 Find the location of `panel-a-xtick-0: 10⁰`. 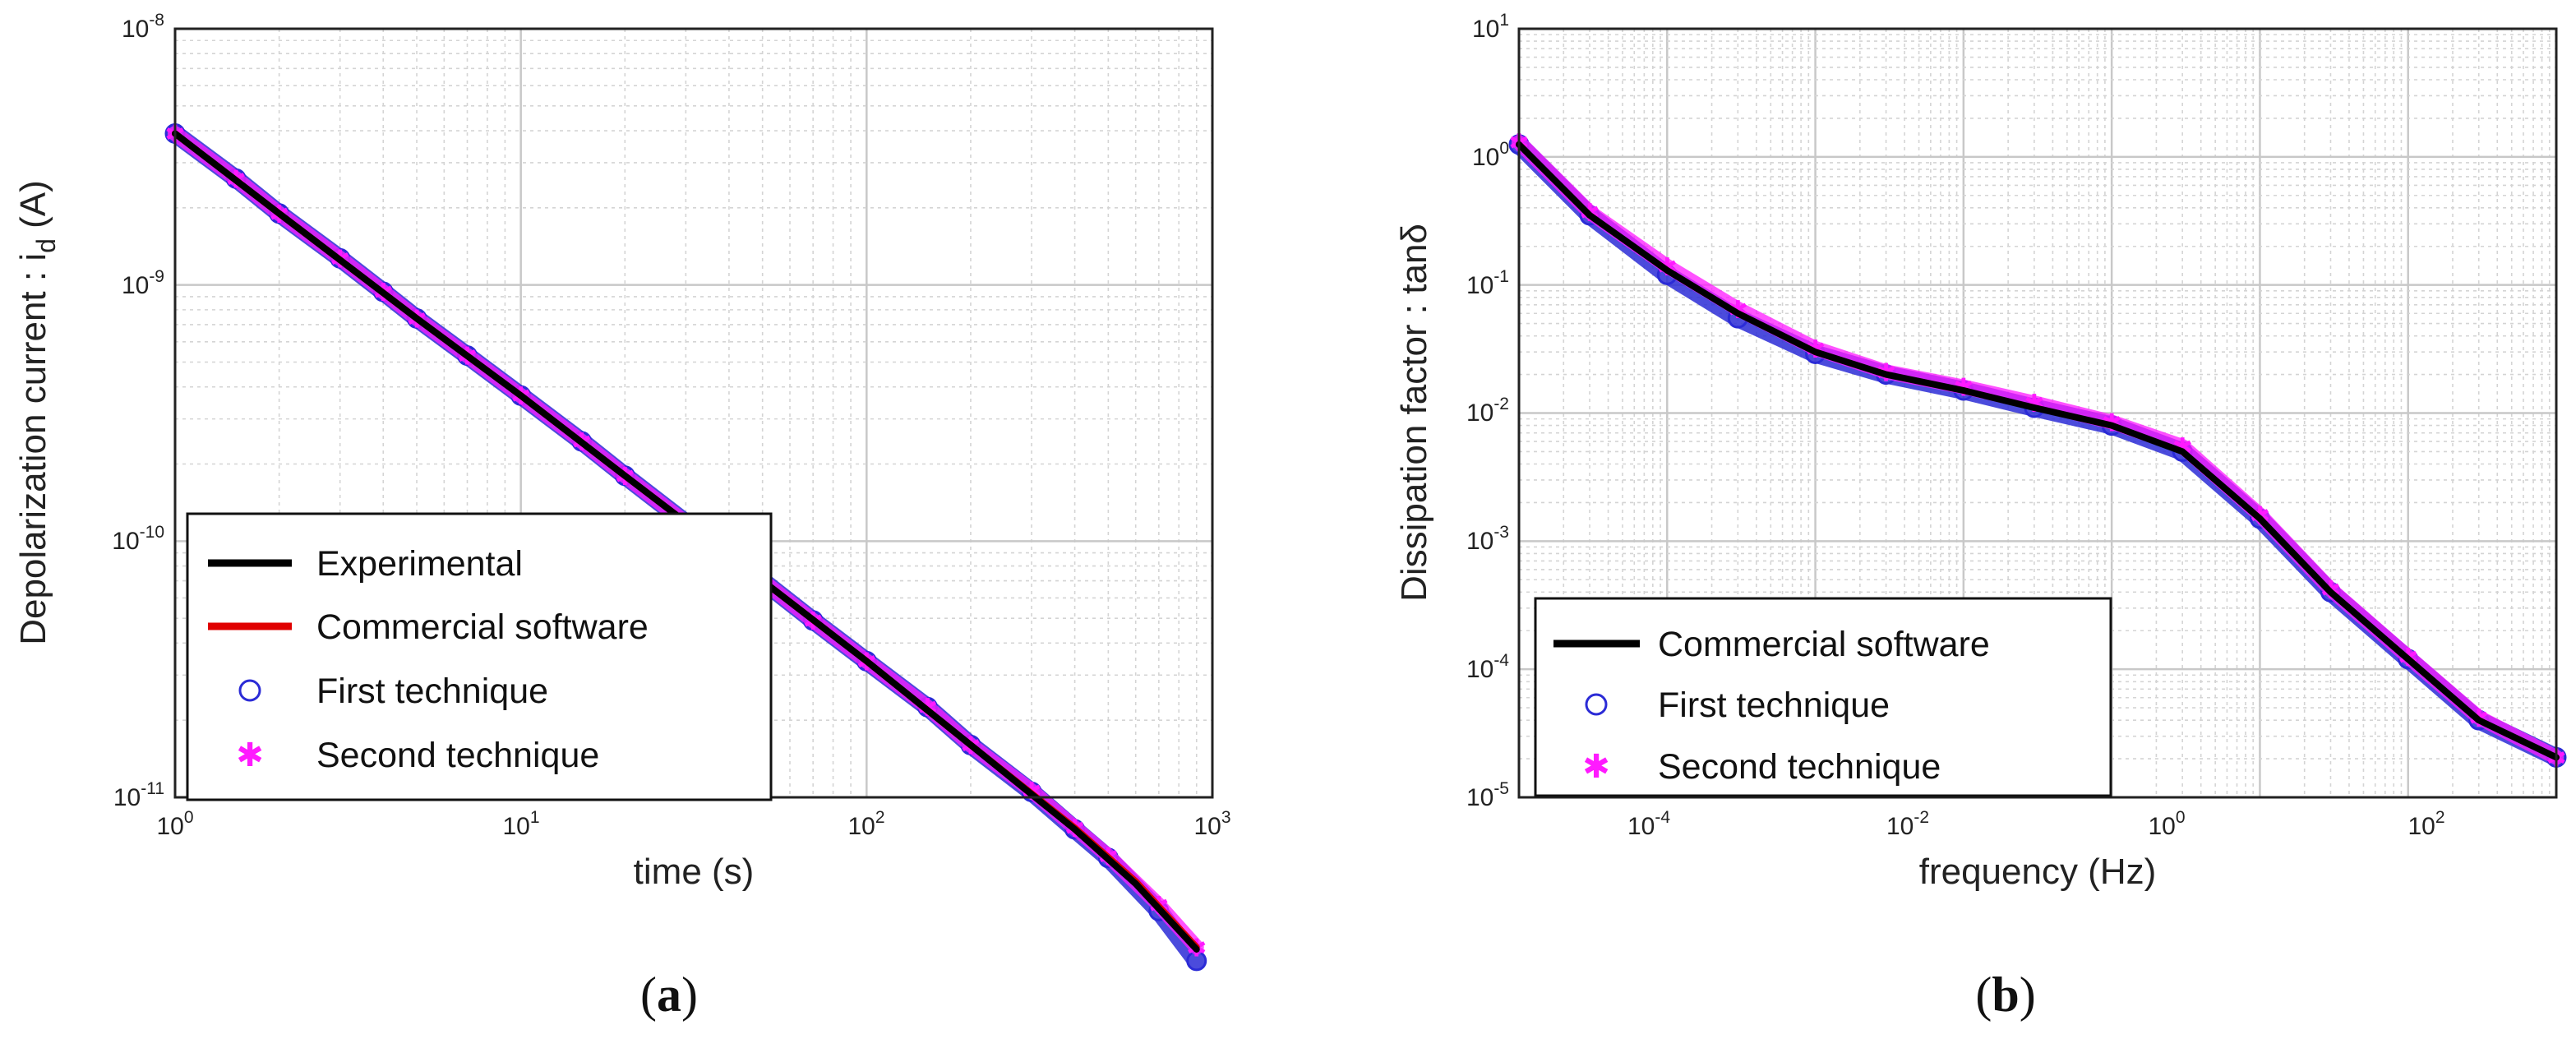

panel-a-xtick-0: 10⁰ is located at coordinates (174, 824).